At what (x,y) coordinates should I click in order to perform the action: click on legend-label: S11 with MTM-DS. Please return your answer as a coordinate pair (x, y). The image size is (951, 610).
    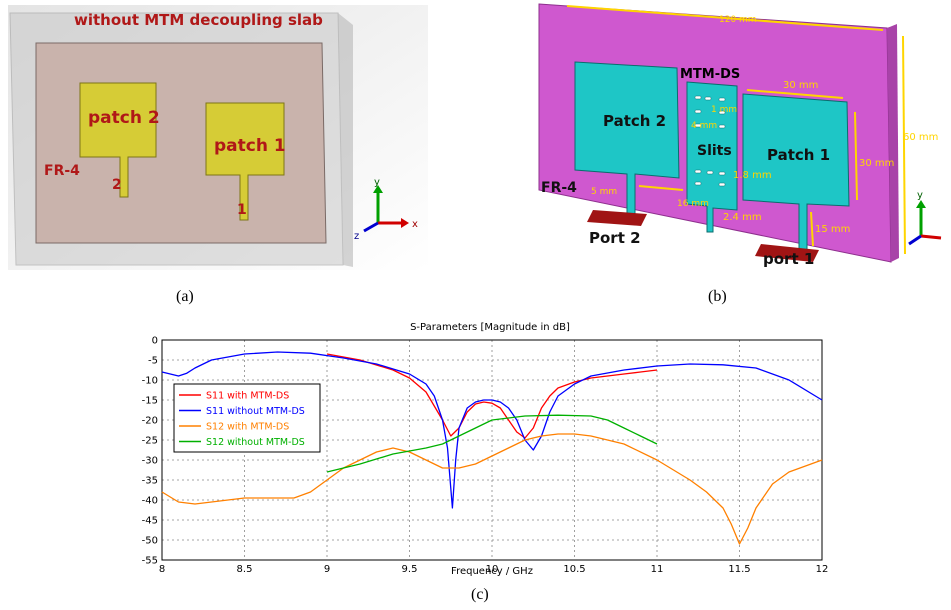
    Looking at the image, I should click on (247, 396).